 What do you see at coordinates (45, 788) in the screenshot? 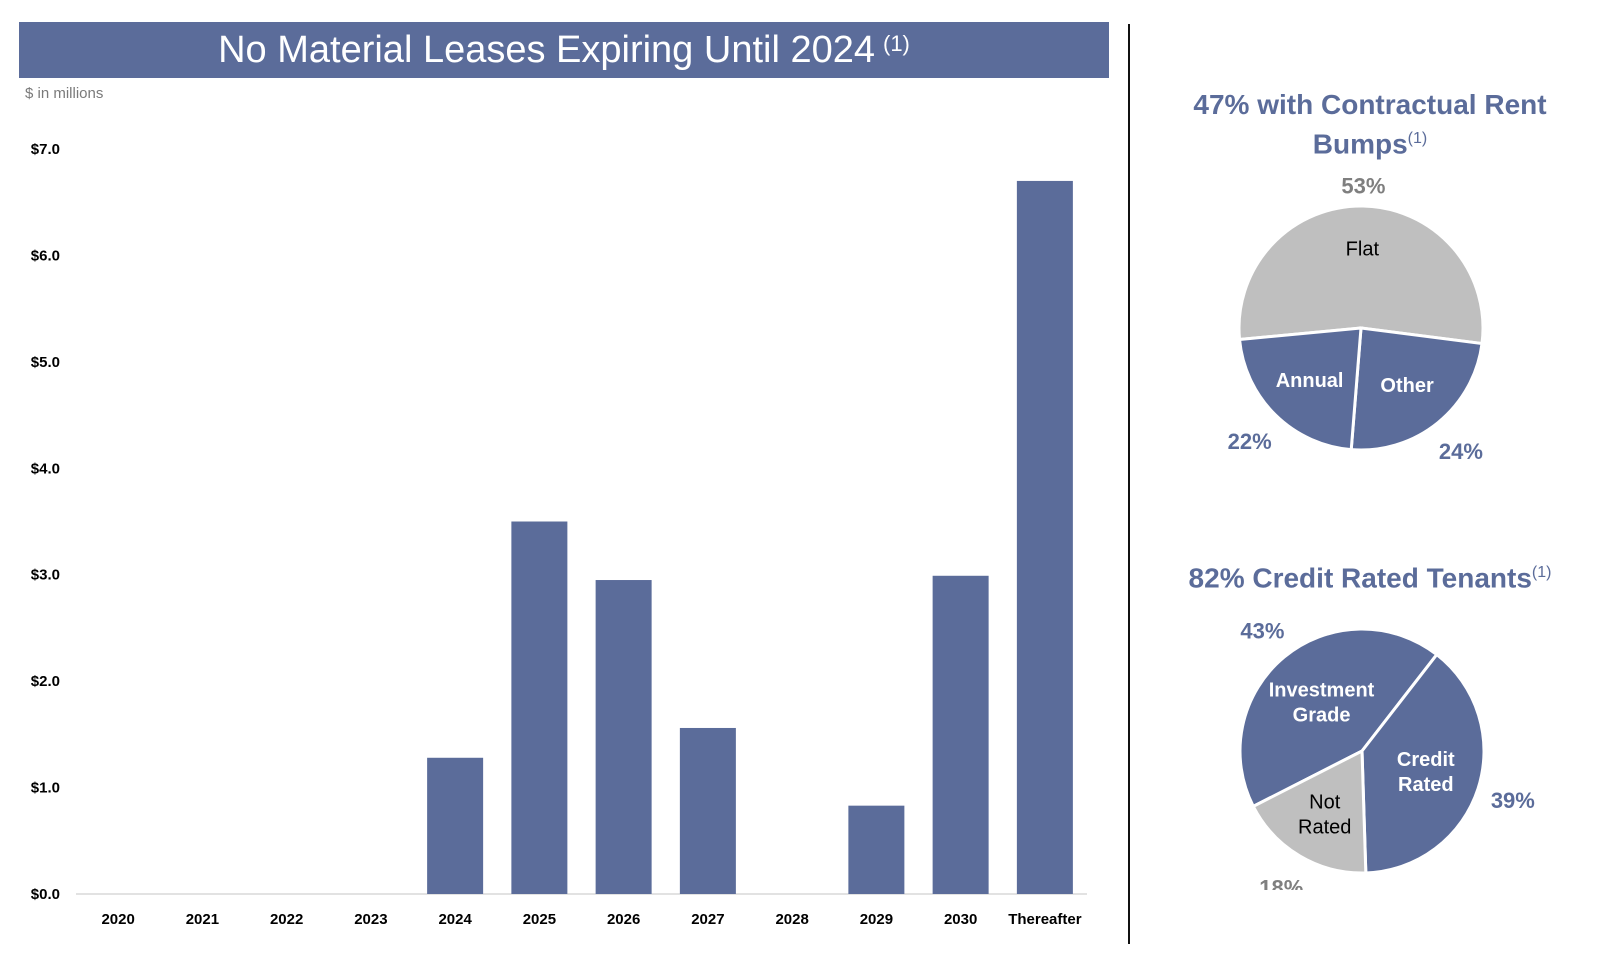
I see `y-tick-label: $1.0` at bounding box center [45, 788].